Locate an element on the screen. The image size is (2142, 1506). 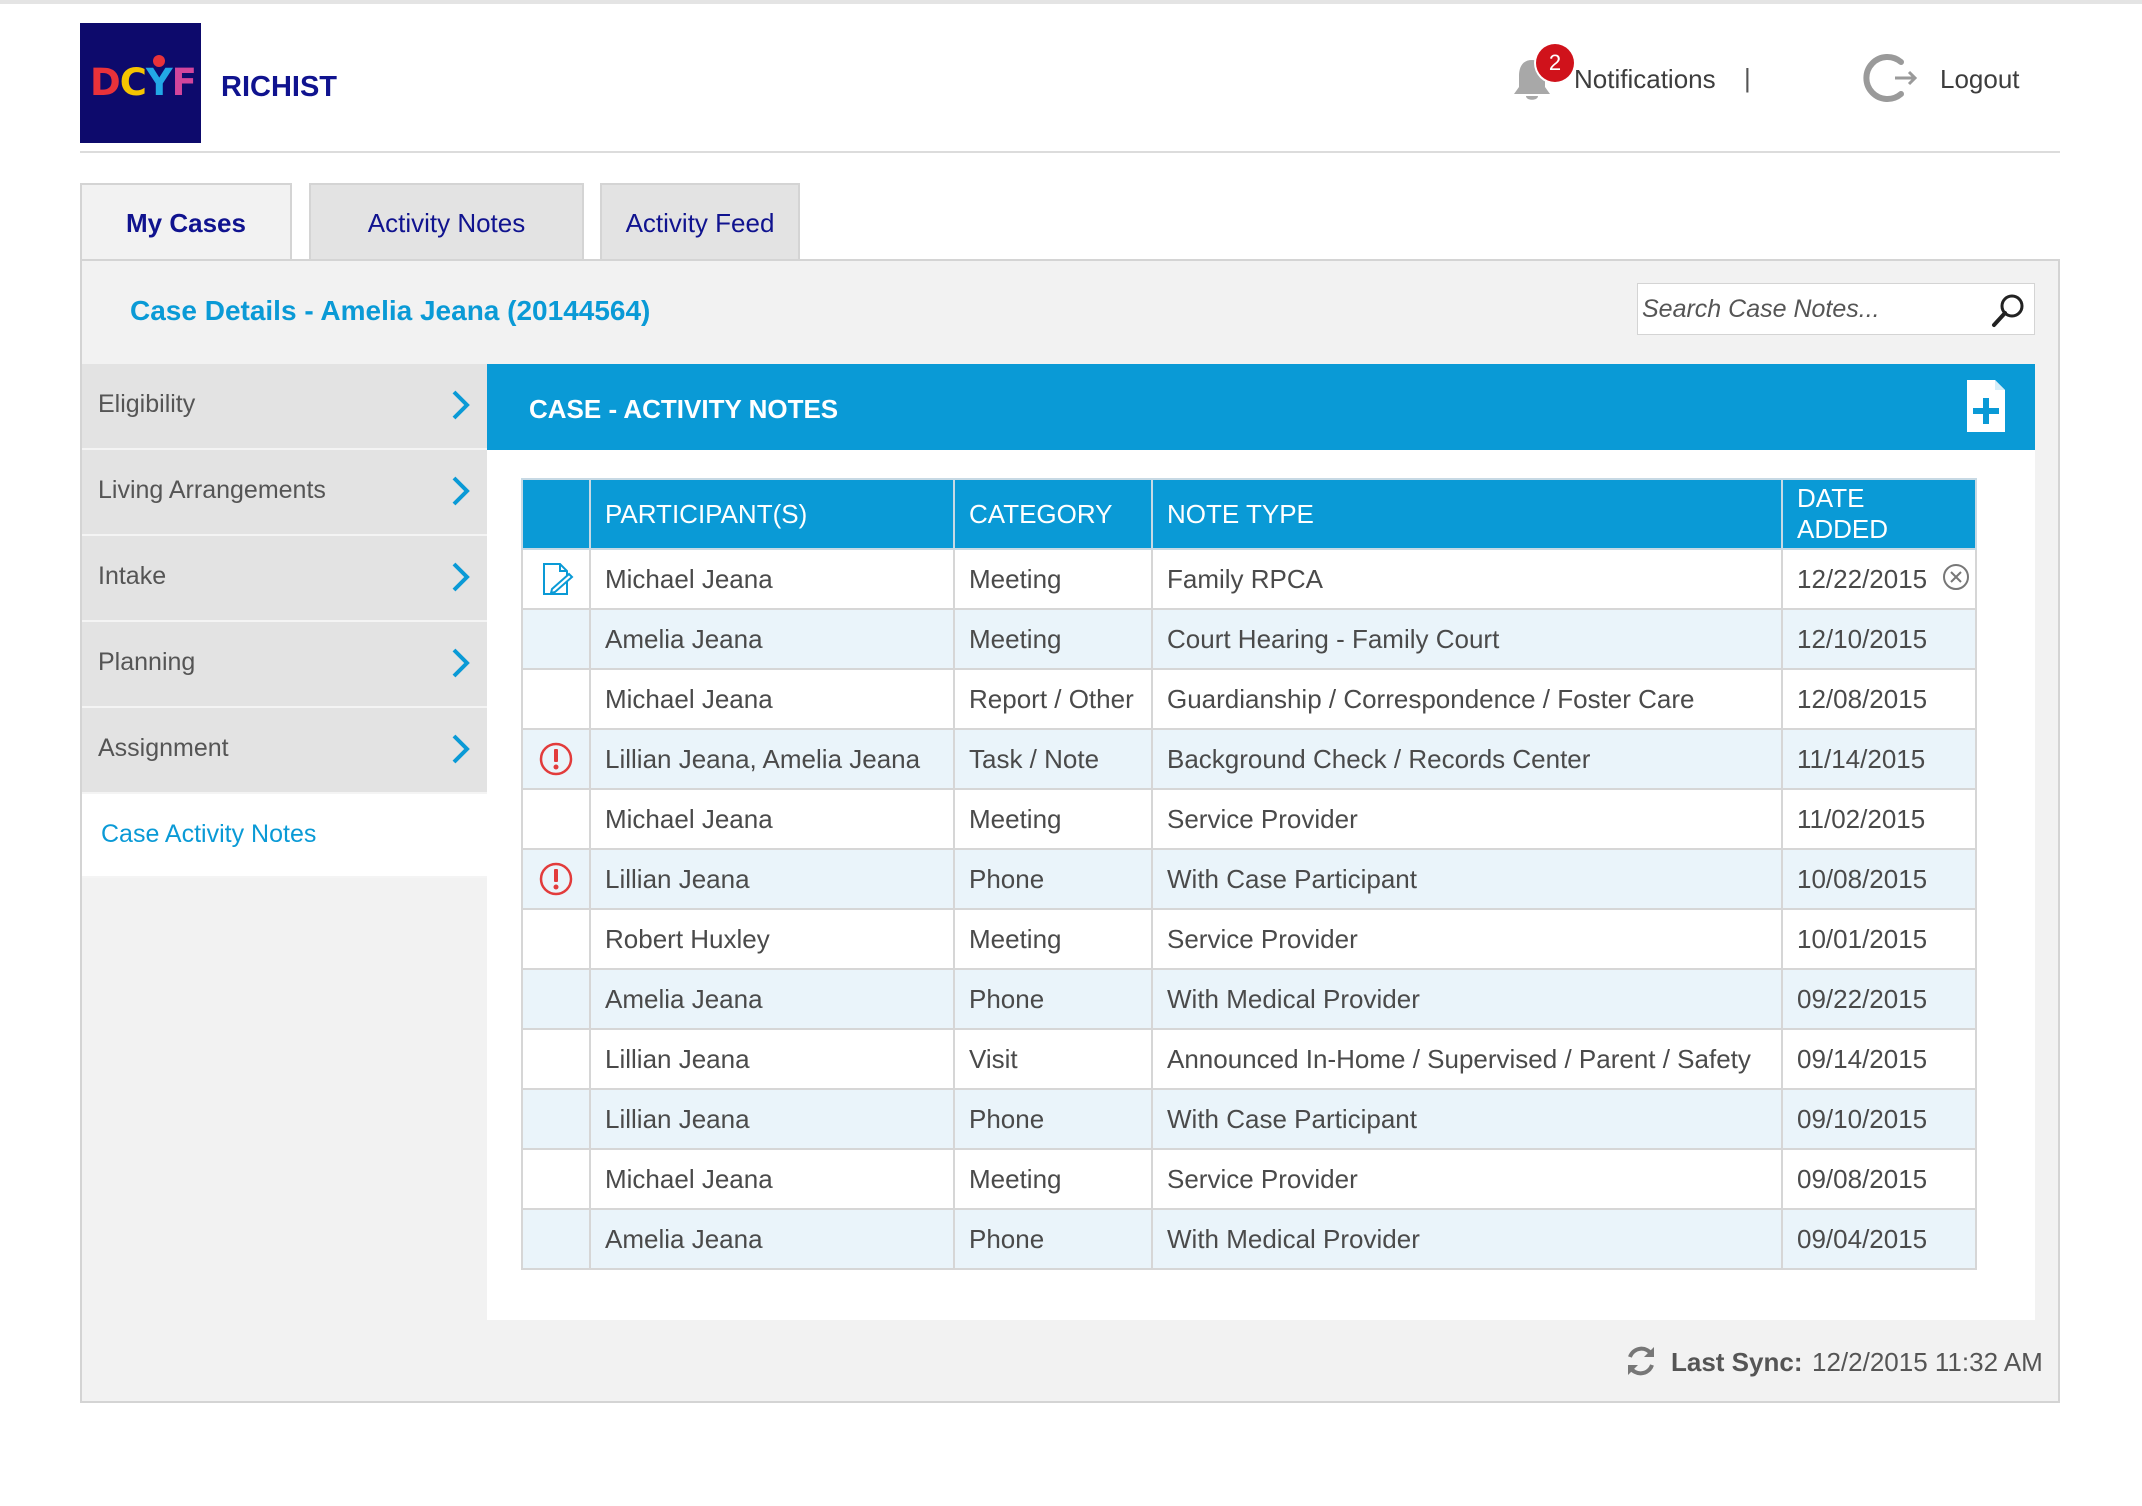
sidebar-item-label: Eligibility is located at coordinates (147, 404).